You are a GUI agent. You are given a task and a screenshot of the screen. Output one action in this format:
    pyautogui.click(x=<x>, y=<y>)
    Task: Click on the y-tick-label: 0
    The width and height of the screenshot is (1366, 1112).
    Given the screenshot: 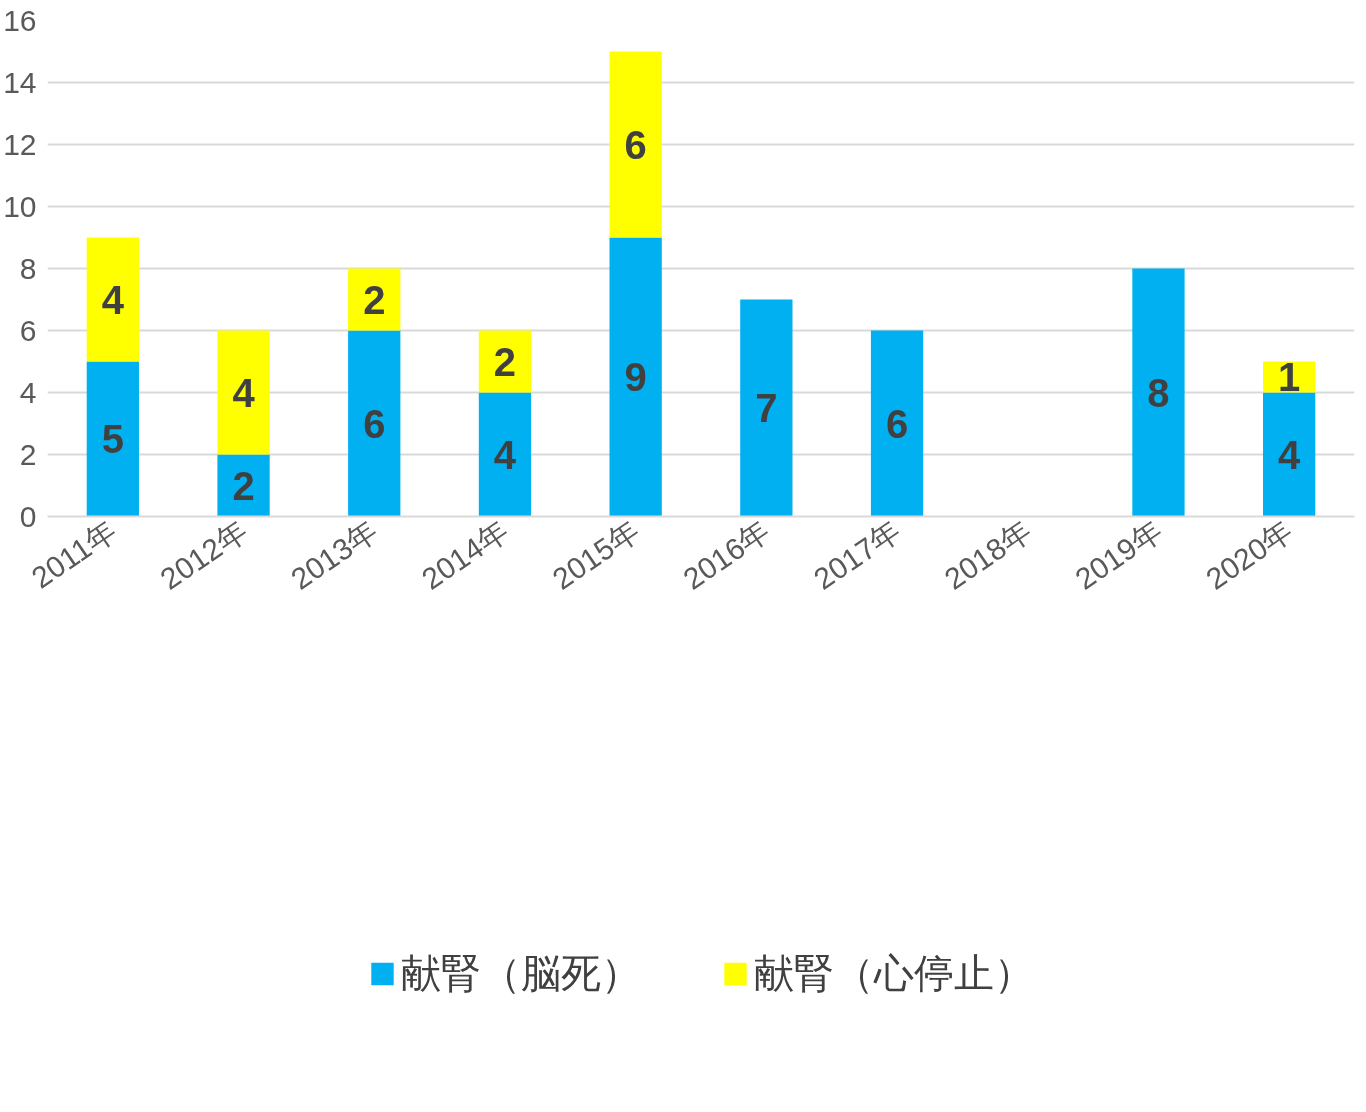 What is the action you would take?
    pyautogui.click(x=28, y=516)
    